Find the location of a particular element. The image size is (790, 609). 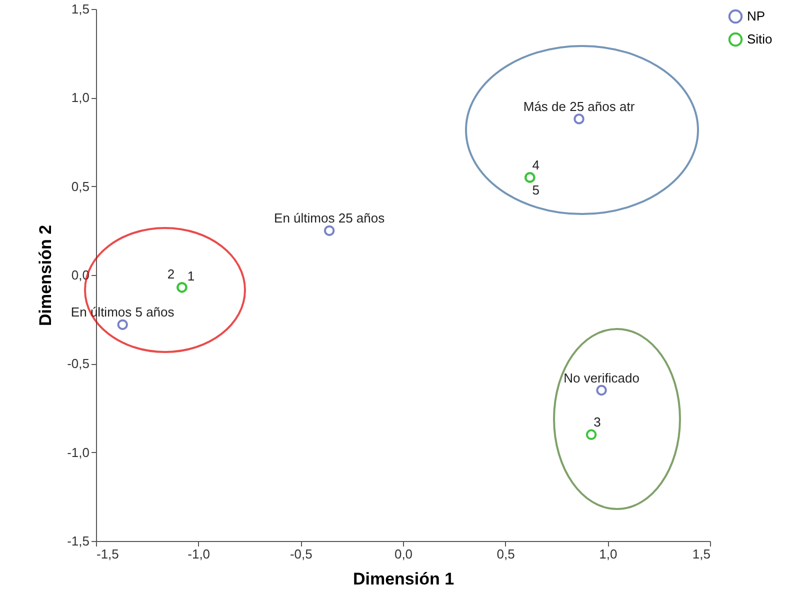

y-tick-label: 0,5 is located at coordinates (80, 186).